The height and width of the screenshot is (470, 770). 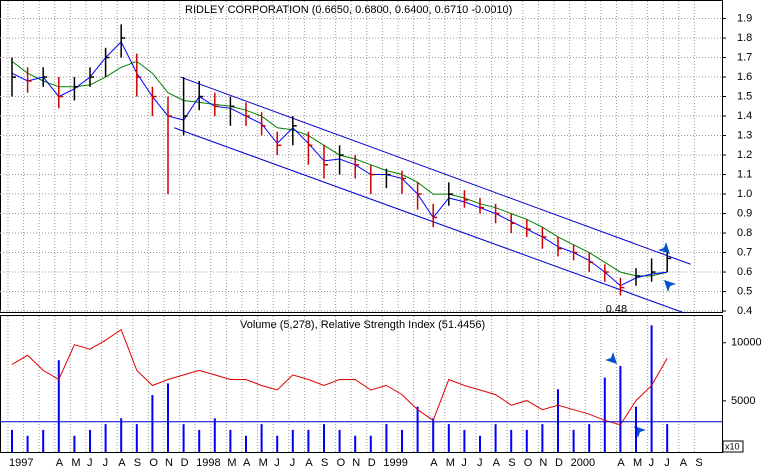 I want to click on y-tick-label: 1.3, so click(x=744, y=135).